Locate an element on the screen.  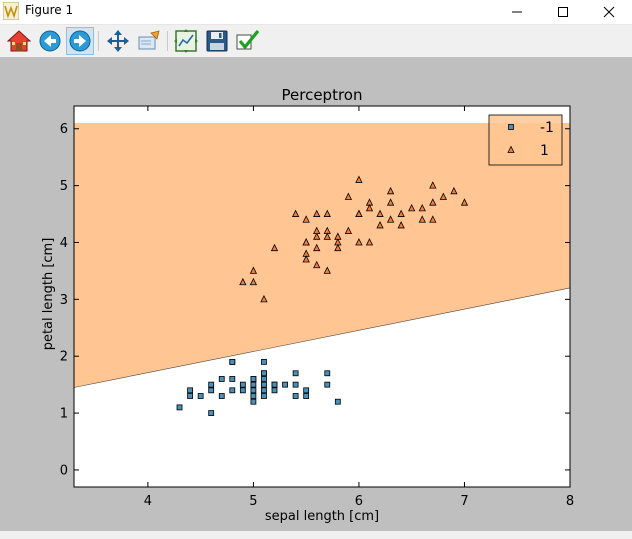
home-button is located at coordinates (19, 41).